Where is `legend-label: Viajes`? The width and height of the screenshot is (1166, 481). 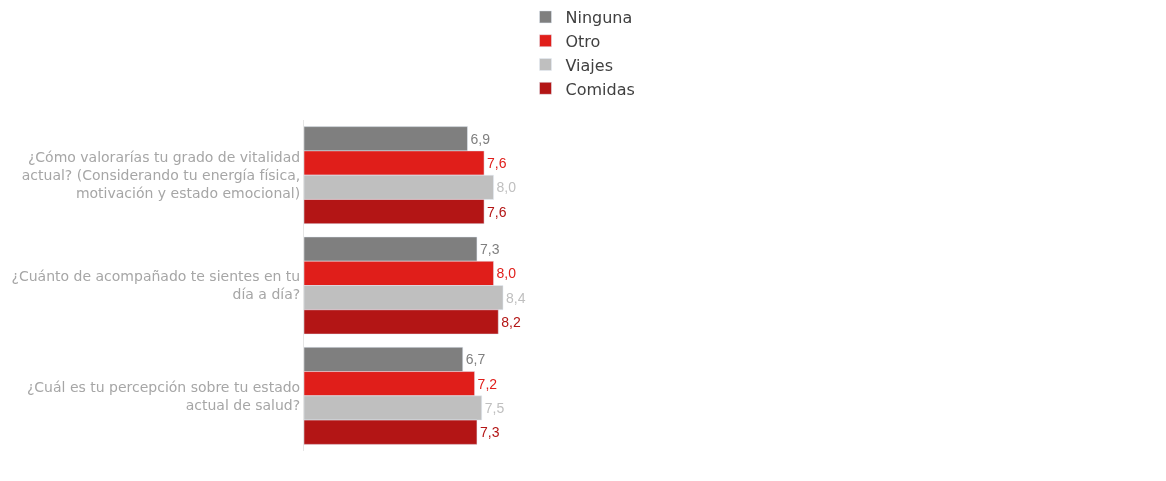
legend-label: Viajes is located at coordinates (589, 65).